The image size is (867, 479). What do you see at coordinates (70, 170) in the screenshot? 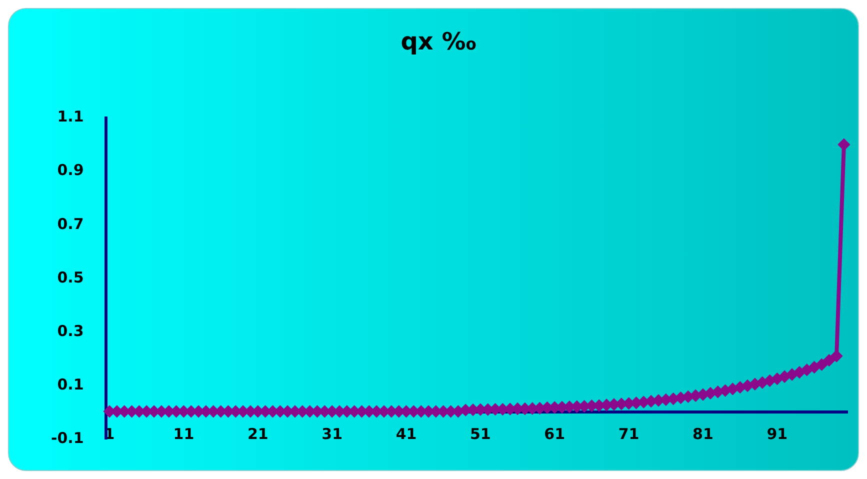
I see `y-tick-label: 0.9` at bounding box center [70, 170].